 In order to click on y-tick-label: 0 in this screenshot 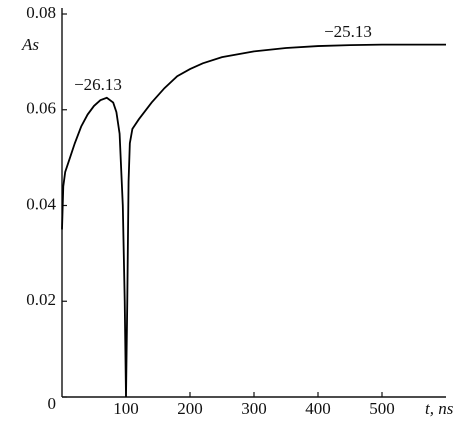, I will do `click(52, 403)`.